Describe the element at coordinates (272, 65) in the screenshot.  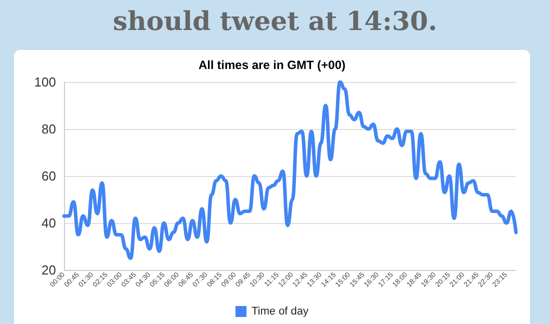
I see `chart-subtitle: All times are in GMT (+00)` at that location.